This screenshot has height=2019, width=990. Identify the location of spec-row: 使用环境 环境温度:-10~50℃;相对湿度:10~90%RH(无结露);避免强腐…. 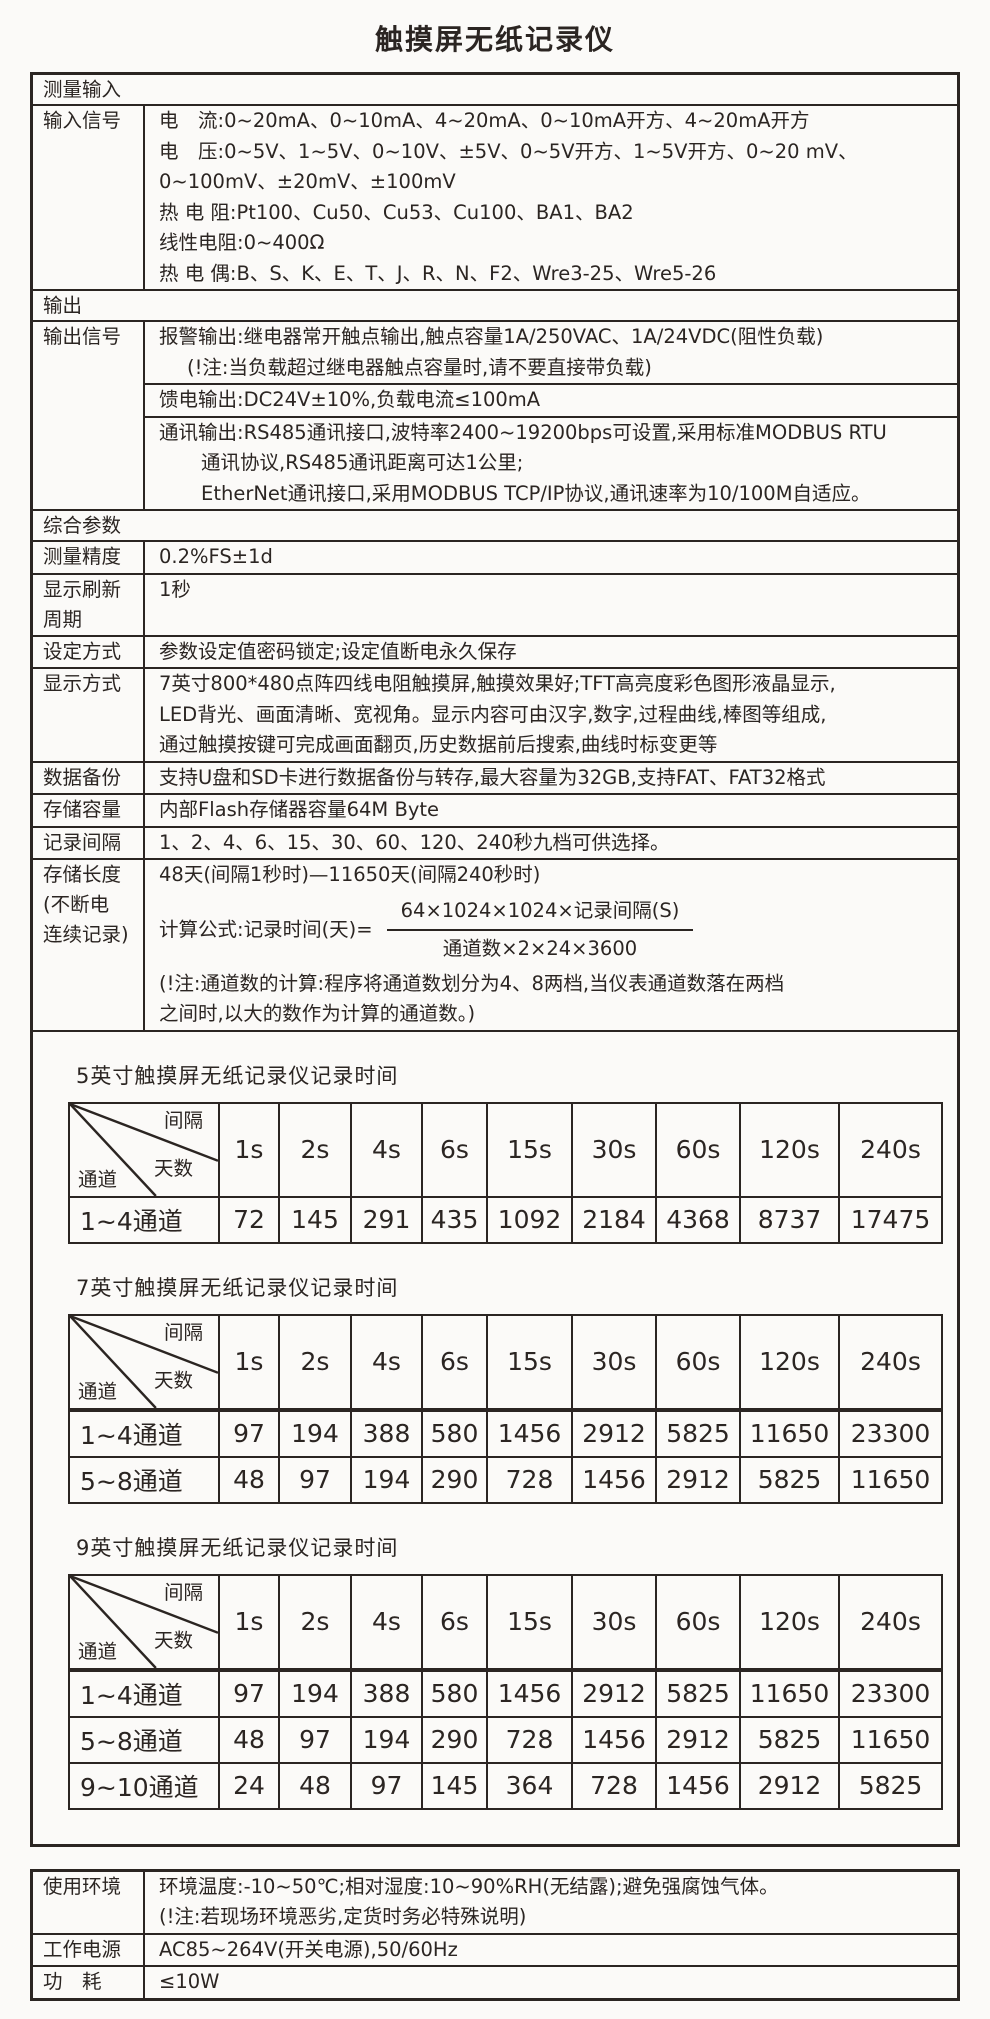
(495, 1902).